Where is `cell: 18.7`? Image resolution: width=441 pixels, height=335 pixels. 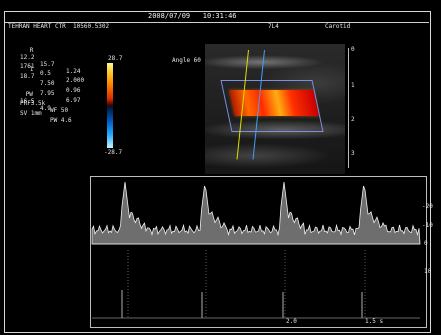 cell: 18.7 is located at coordinates (27, 76).